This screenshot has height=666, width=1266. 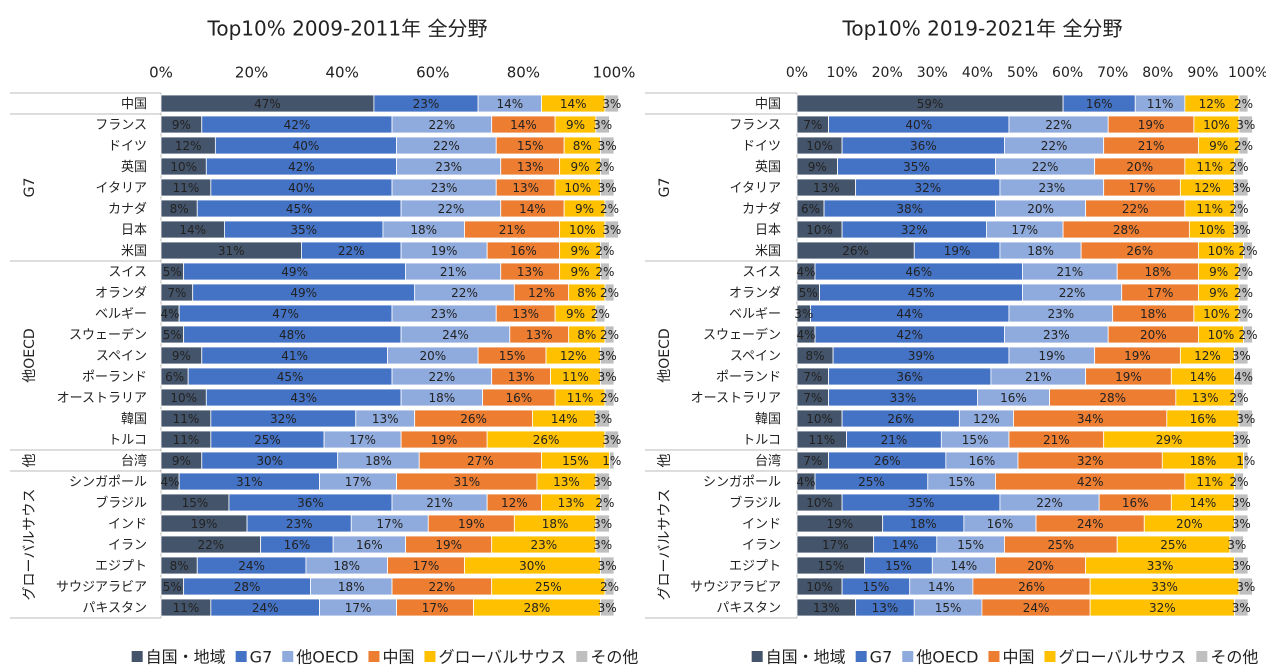 What do you see at coordinates (347, 29) in the screenshot?
I see `chart-title: Top10% 2009-2011年 全分野` at bounding box center [347, 29].